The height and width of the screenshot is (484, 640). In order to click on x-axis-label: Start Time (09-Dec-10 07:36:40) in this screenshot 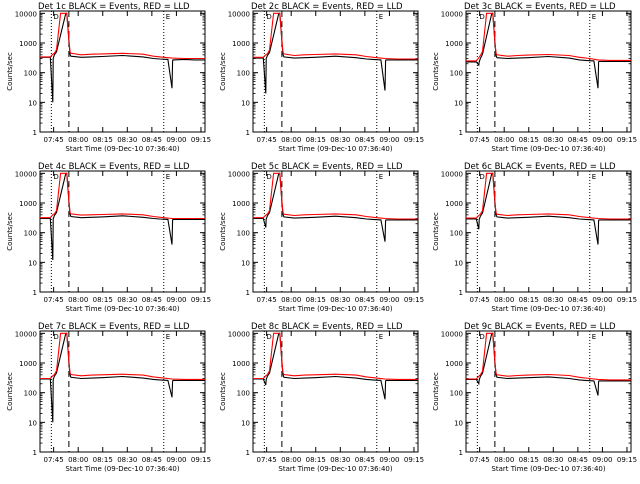, I will do `click(335, 309)`.